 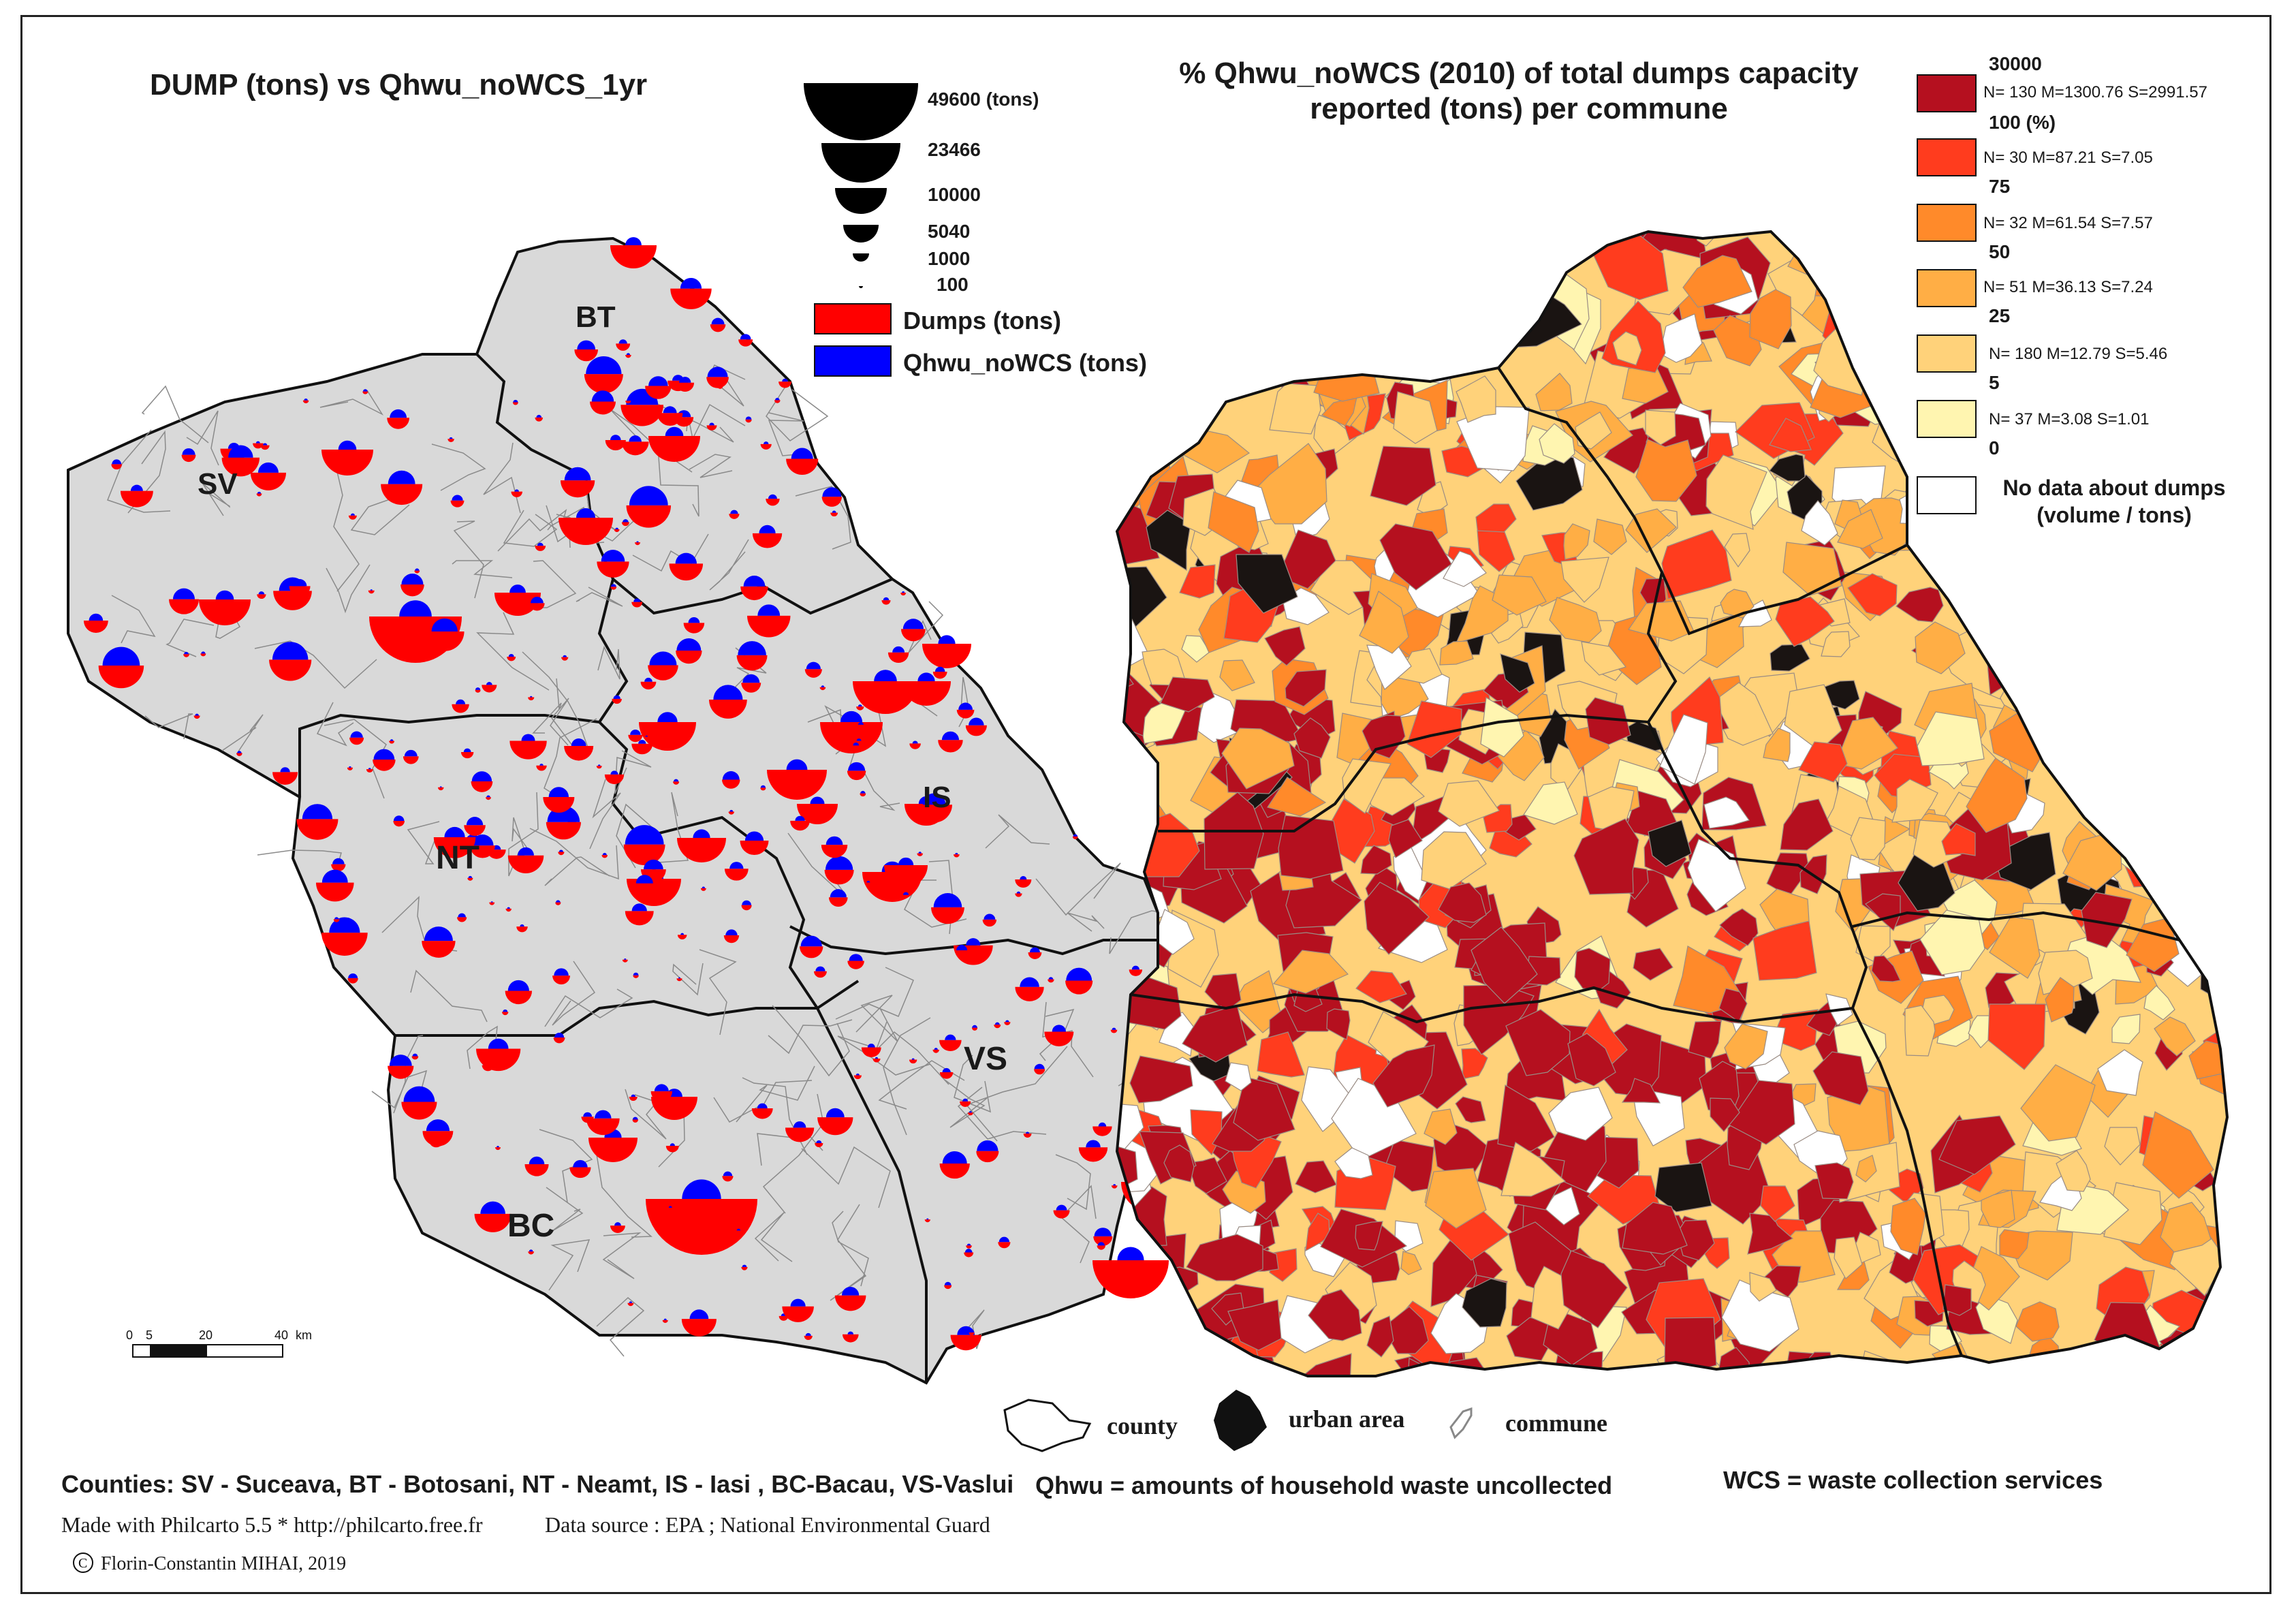 What do you see at coordinates (1588, 544) in the screenshot?
I see `county-boundary` at bounding box center [1588, 544].